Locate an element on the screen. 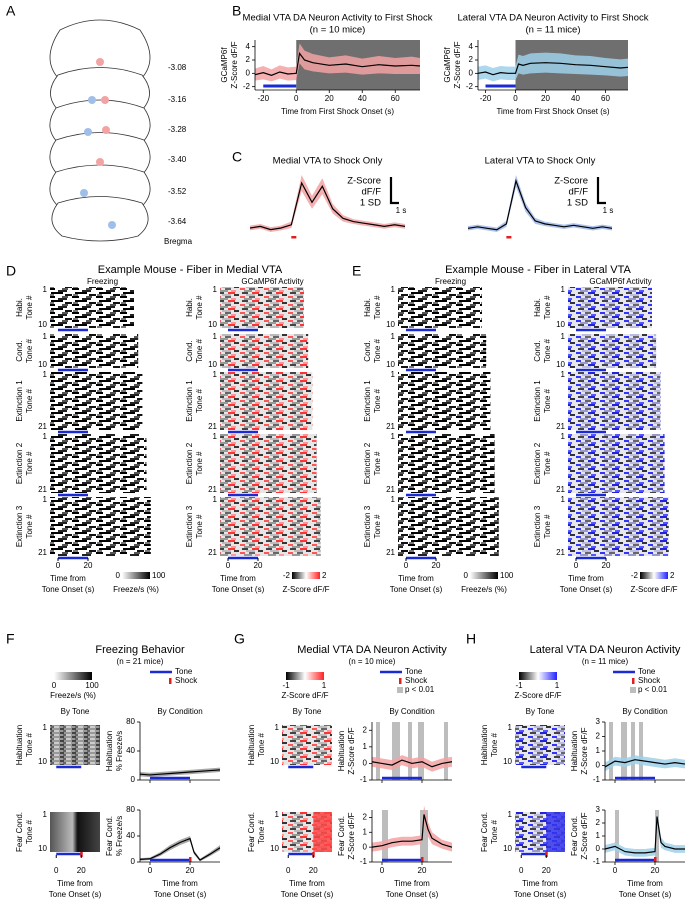 This screenshot has width=698, height=901. error-band is located at coordinates (553, 67).